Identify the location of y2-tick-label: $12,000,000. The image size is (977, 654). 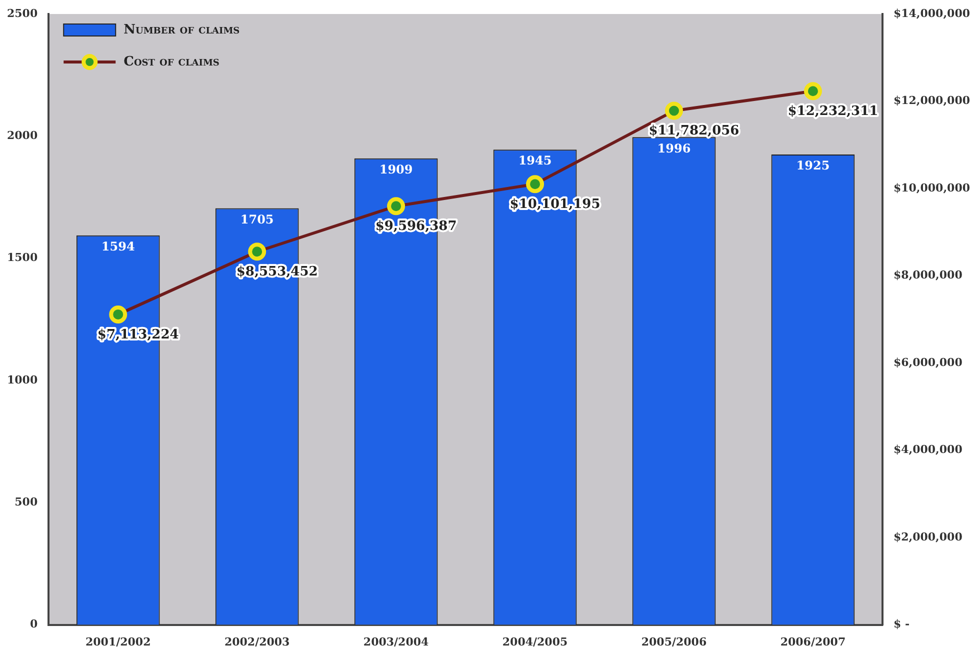
(931, 101).